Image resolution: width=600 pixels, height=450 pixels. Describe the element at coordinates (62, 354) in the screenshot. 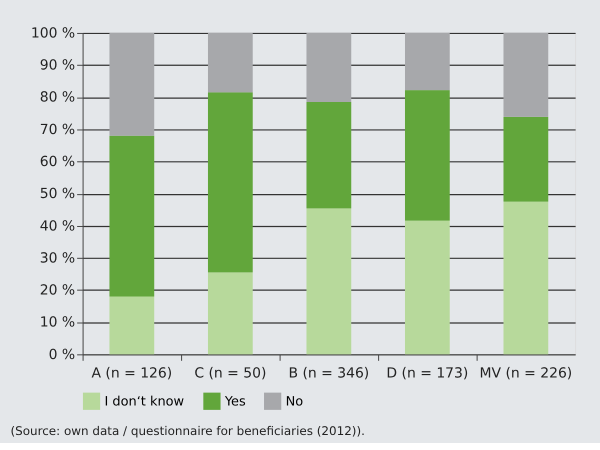

I see `y-tick-label: 0 %` at that location.